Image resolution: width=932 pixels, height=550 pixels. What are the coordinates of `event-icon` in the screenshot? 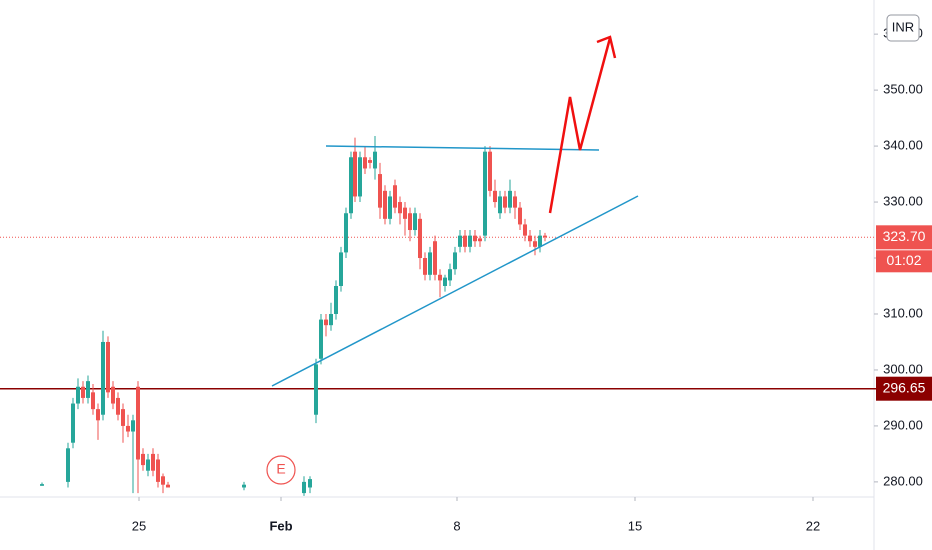 It's located at (281, 470).